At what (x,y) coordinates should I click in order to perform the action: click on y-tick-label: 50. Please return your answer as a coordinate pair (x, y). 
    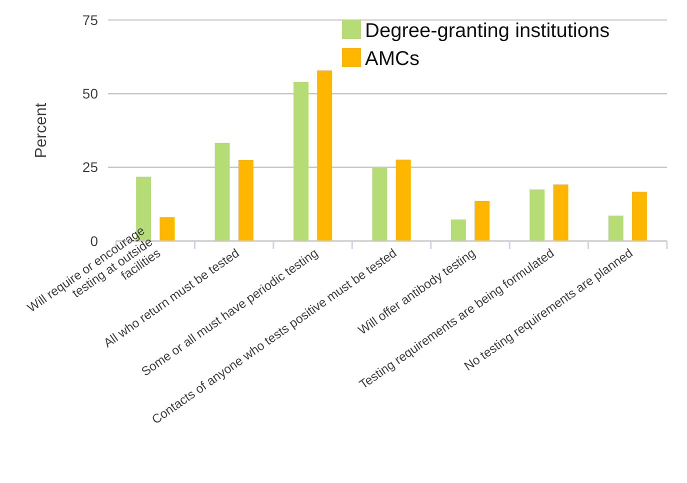
    Looking at the image, I should click on (90, 94).